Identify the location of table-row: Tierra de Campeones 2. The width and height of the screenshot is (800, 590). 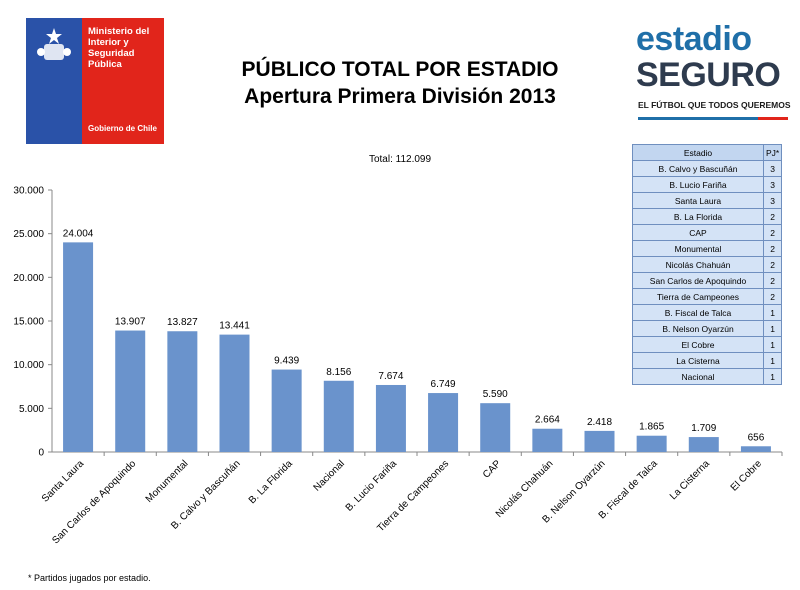
(707, 296).